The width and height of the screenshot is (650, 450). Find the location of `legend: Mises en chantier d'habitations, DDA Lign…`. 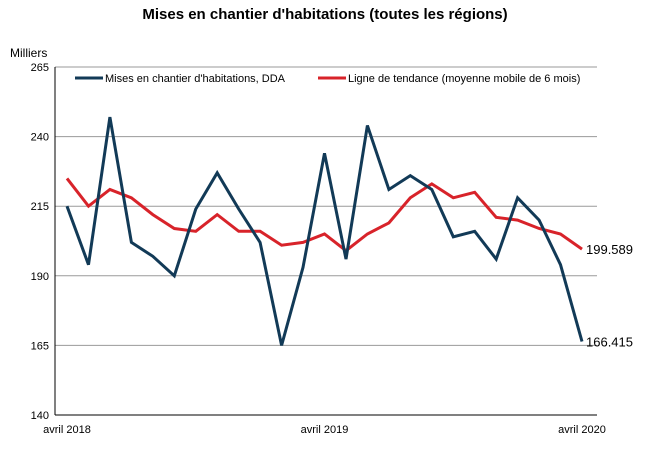

legend: Mises en chantier d'habitations, DDA Lign… is located at coordinates (327, 79).